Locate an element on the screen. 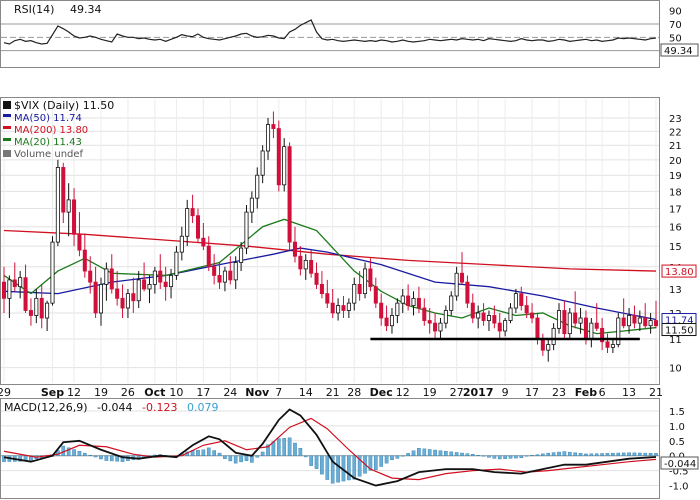  rsi-line is located at coordinates (330, 32).